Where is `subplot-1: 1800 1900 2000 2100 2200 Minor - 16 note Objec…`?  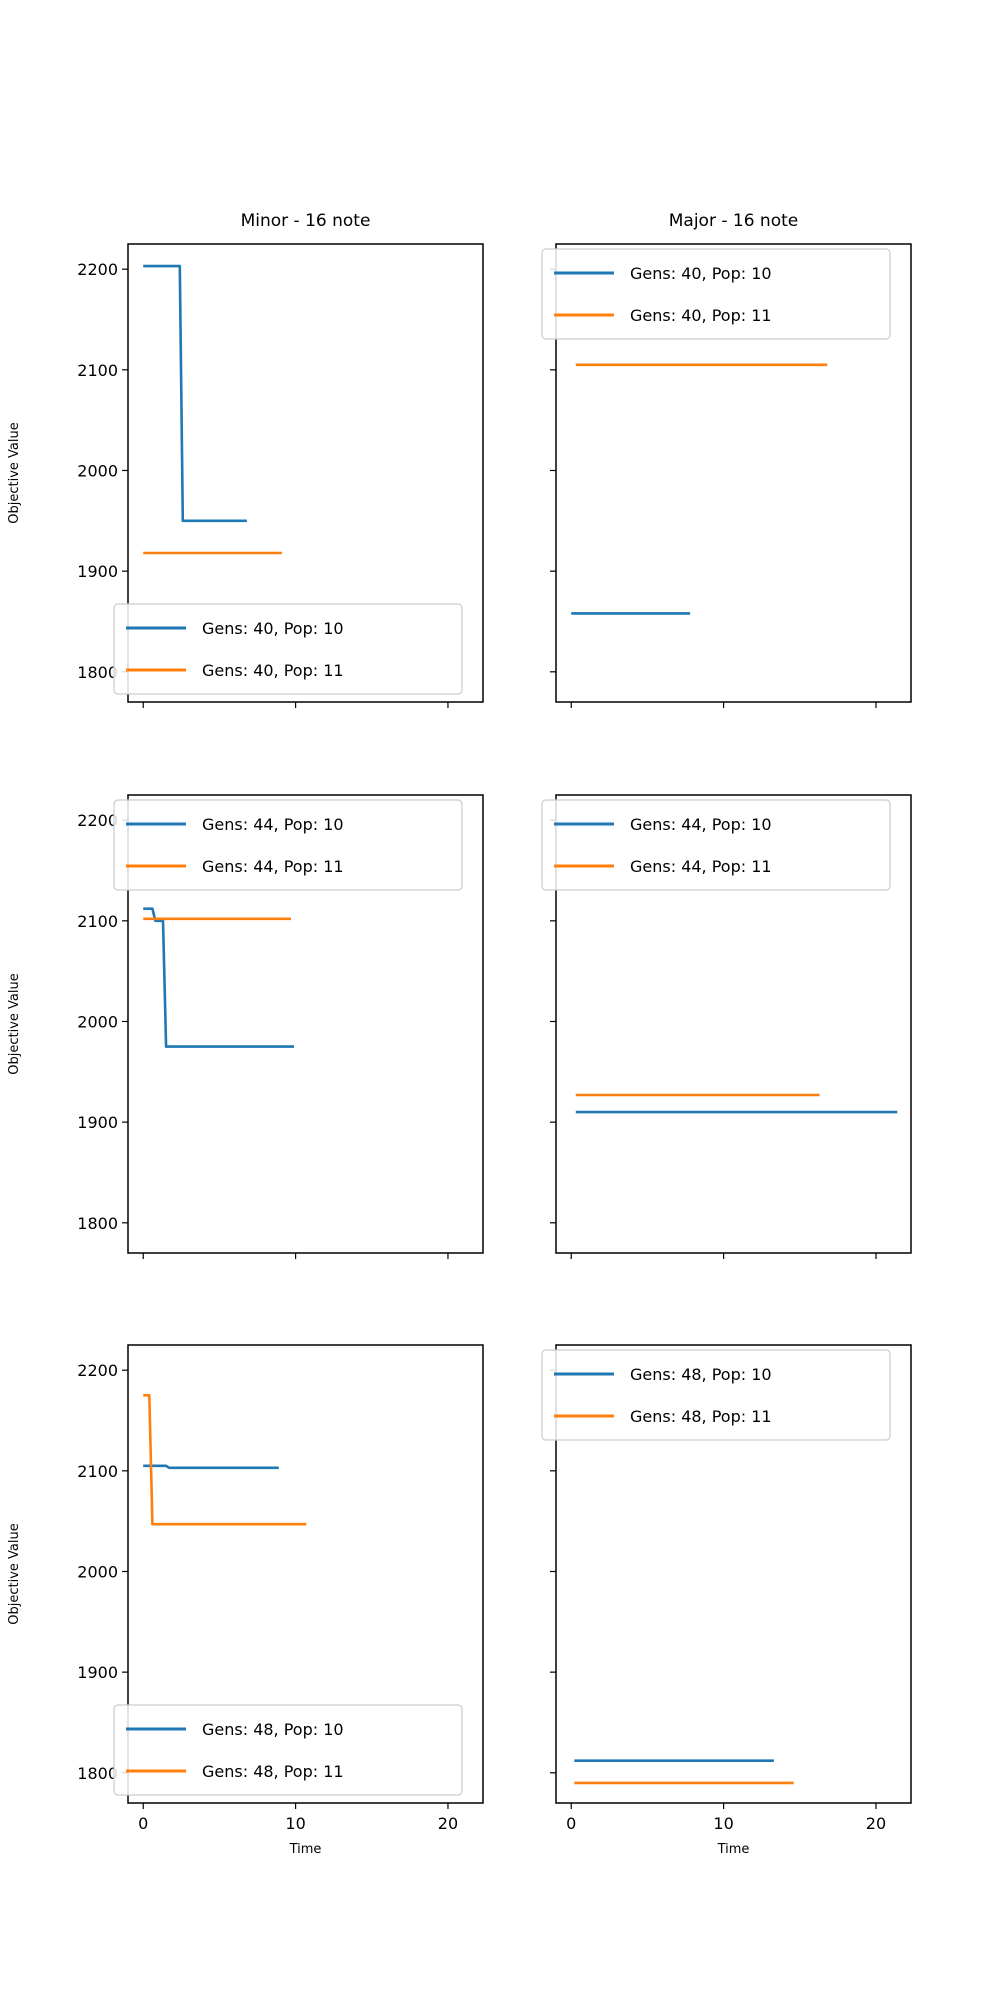 subplot-1: 1800 1900 2000 2100 2200 Minor - 16 note Objec… is located at coordinates (245, 459).